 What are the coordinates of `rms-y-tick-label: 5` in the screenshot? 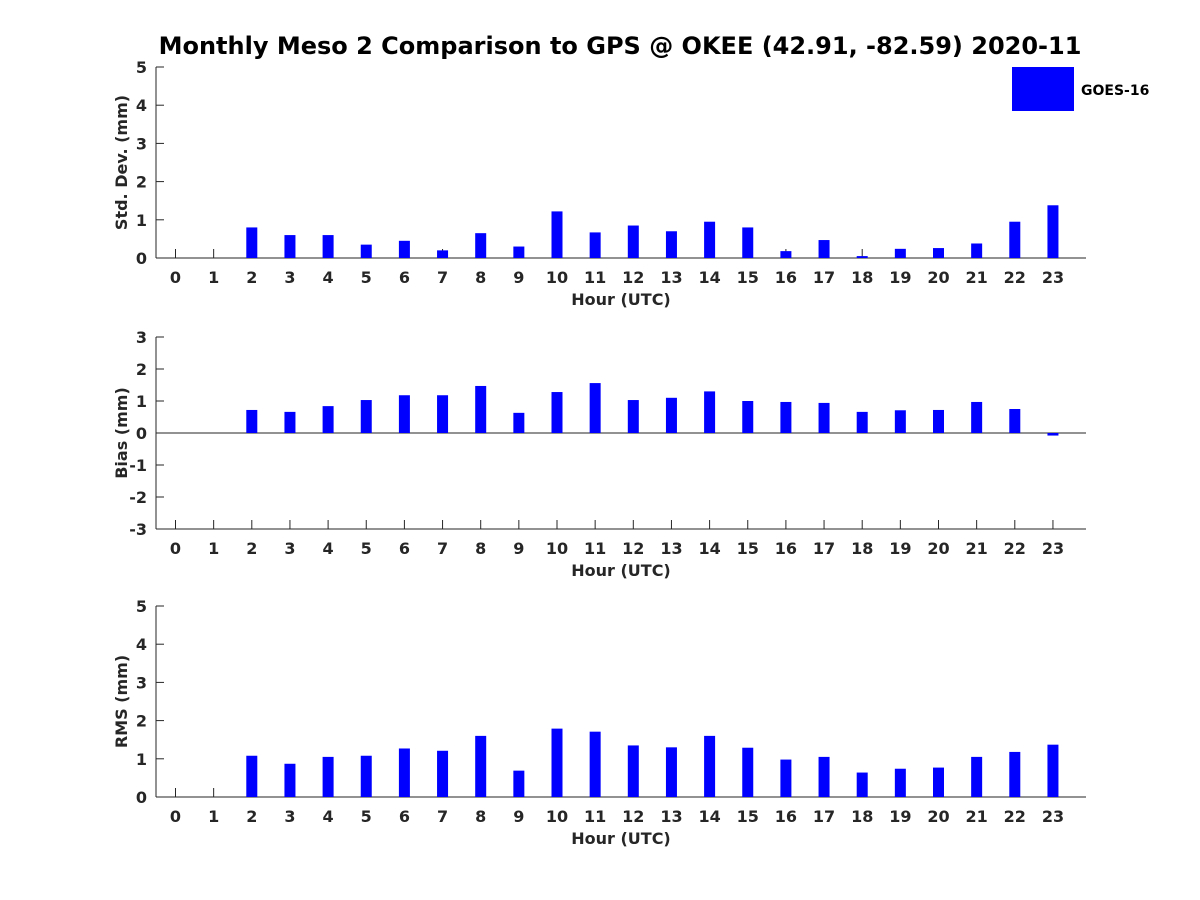 It's located at (141, 606).